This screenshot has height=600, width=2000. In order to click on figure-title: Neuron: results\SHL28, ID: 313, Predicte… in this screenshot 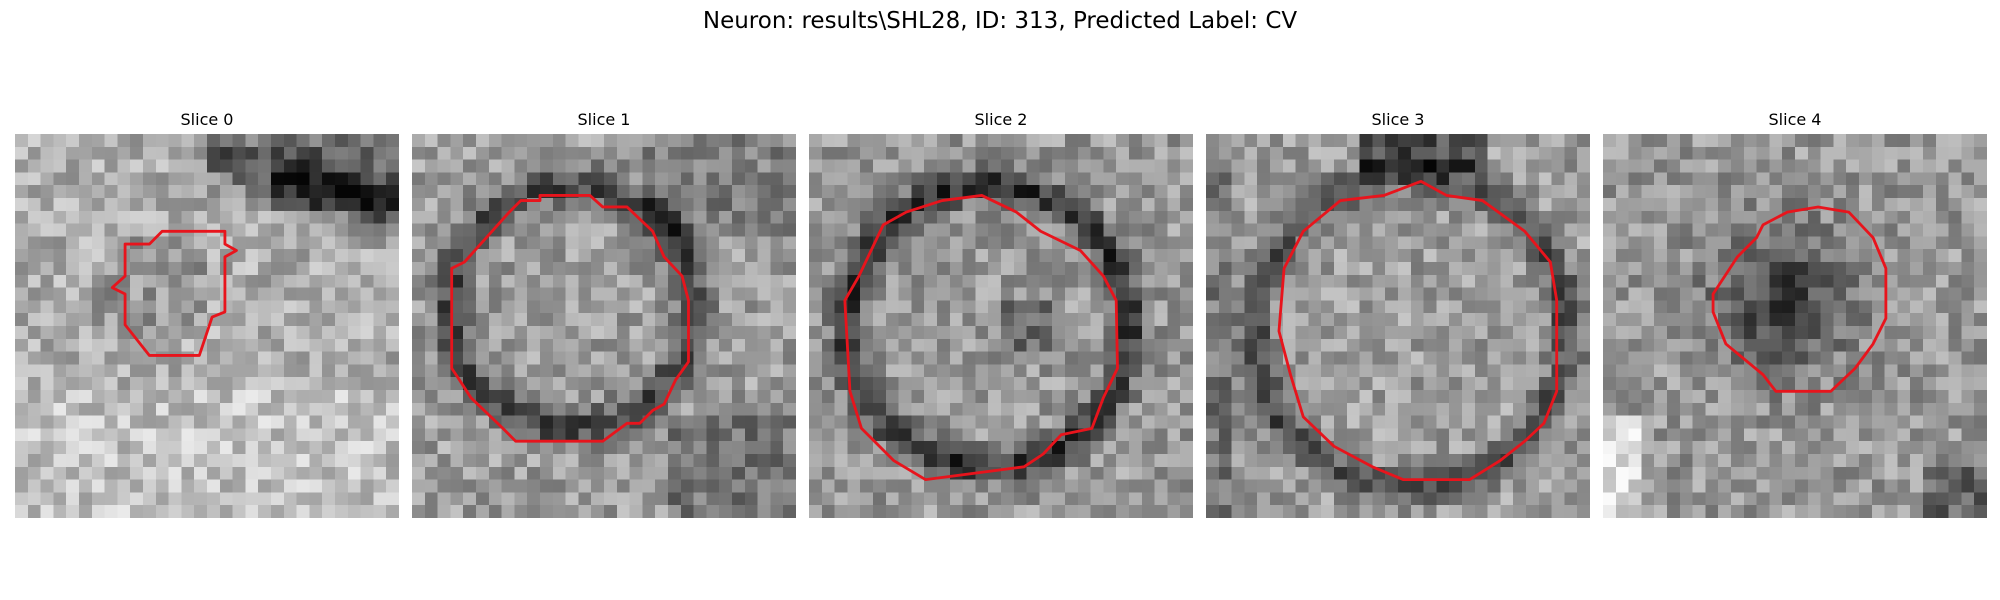, I will do `click(1000, 21)`.